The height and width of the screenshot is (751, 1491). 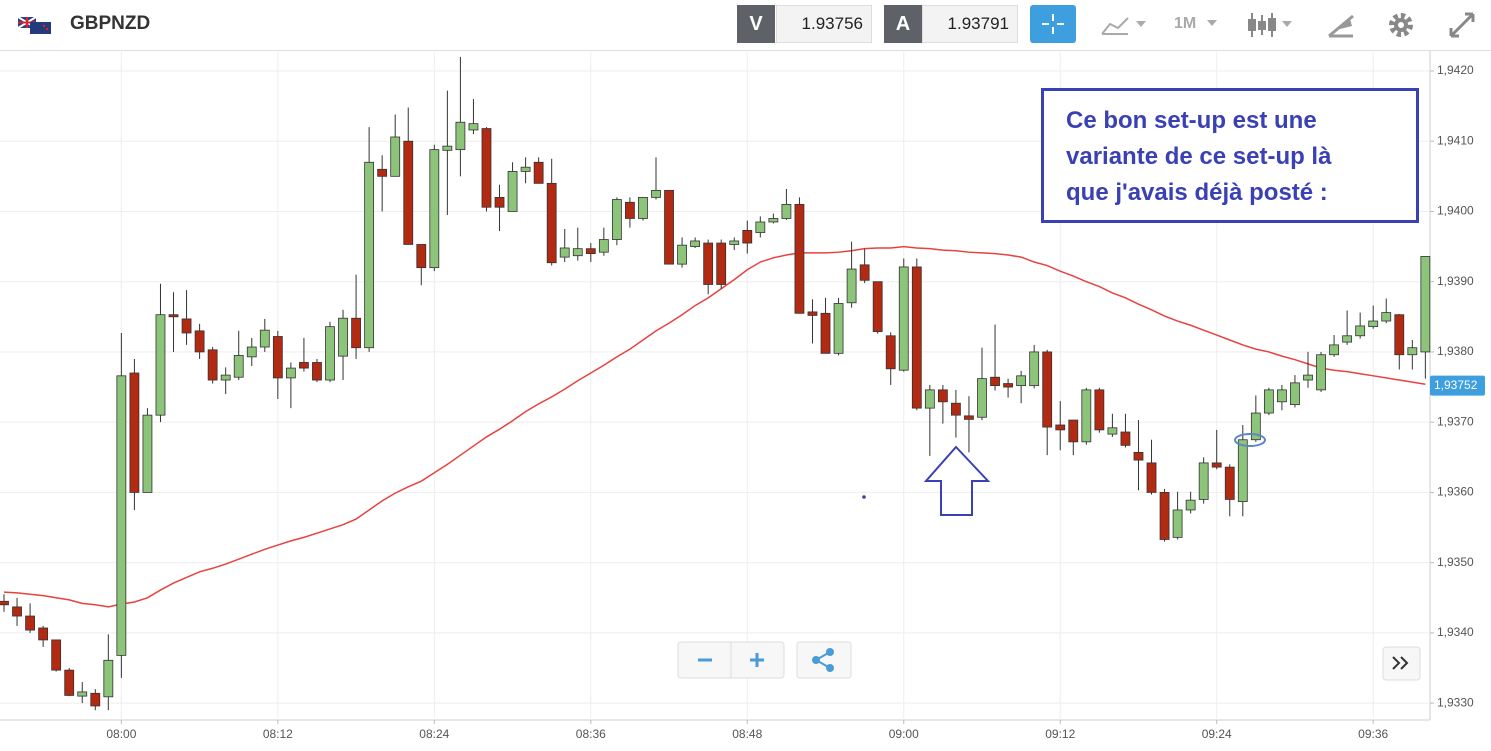 I want to click on dropdown-icon, so click(x=1212, y=23).